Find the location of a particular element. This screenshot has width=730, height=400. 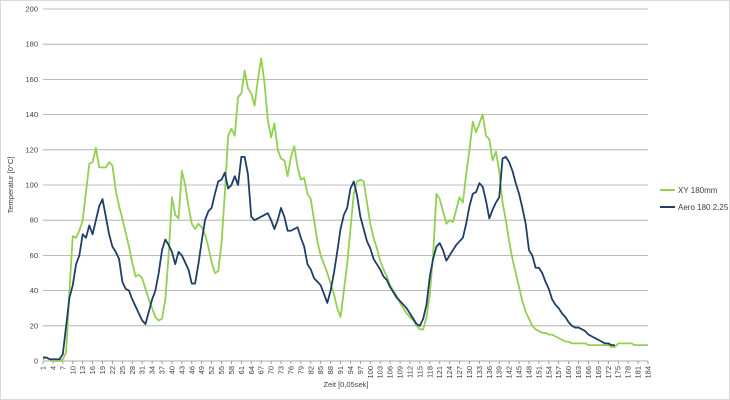

x-tick-label: 1 is located at coordinates (43, 368).